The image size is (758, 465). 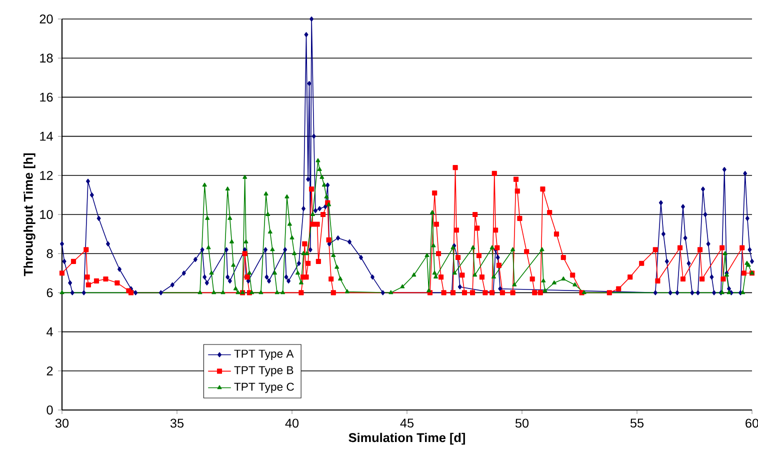 I want to click on y-tick-label: 12, so click(x=46, y=175).